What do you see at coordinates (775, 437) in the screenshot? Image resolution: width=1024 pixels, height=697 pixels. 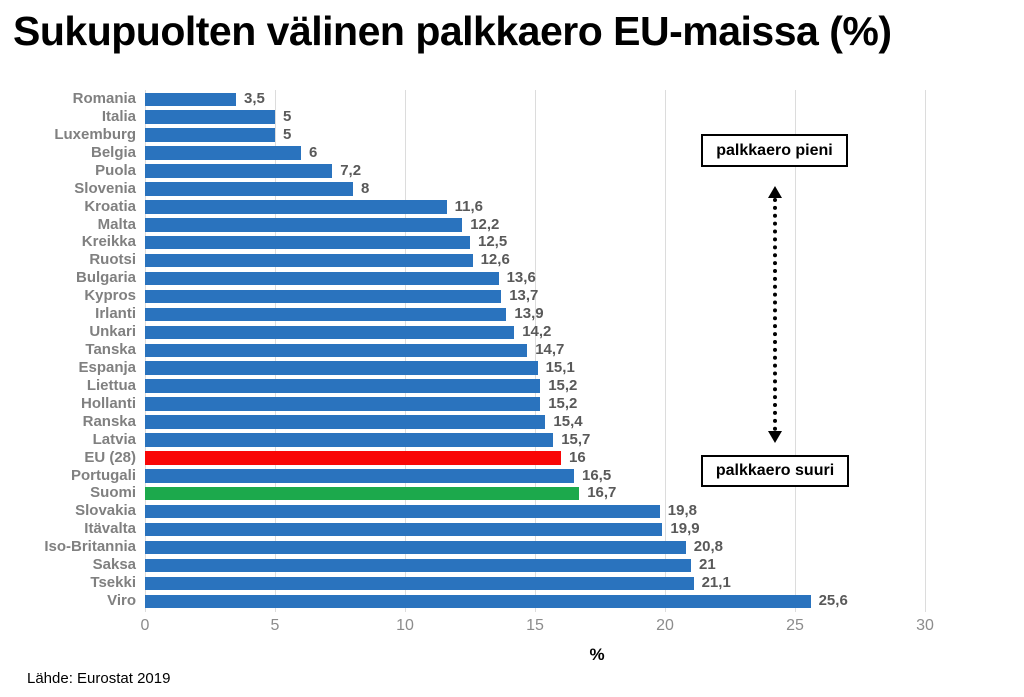 I see `arrow-down-head-icon` at bounding box center [775, 437].